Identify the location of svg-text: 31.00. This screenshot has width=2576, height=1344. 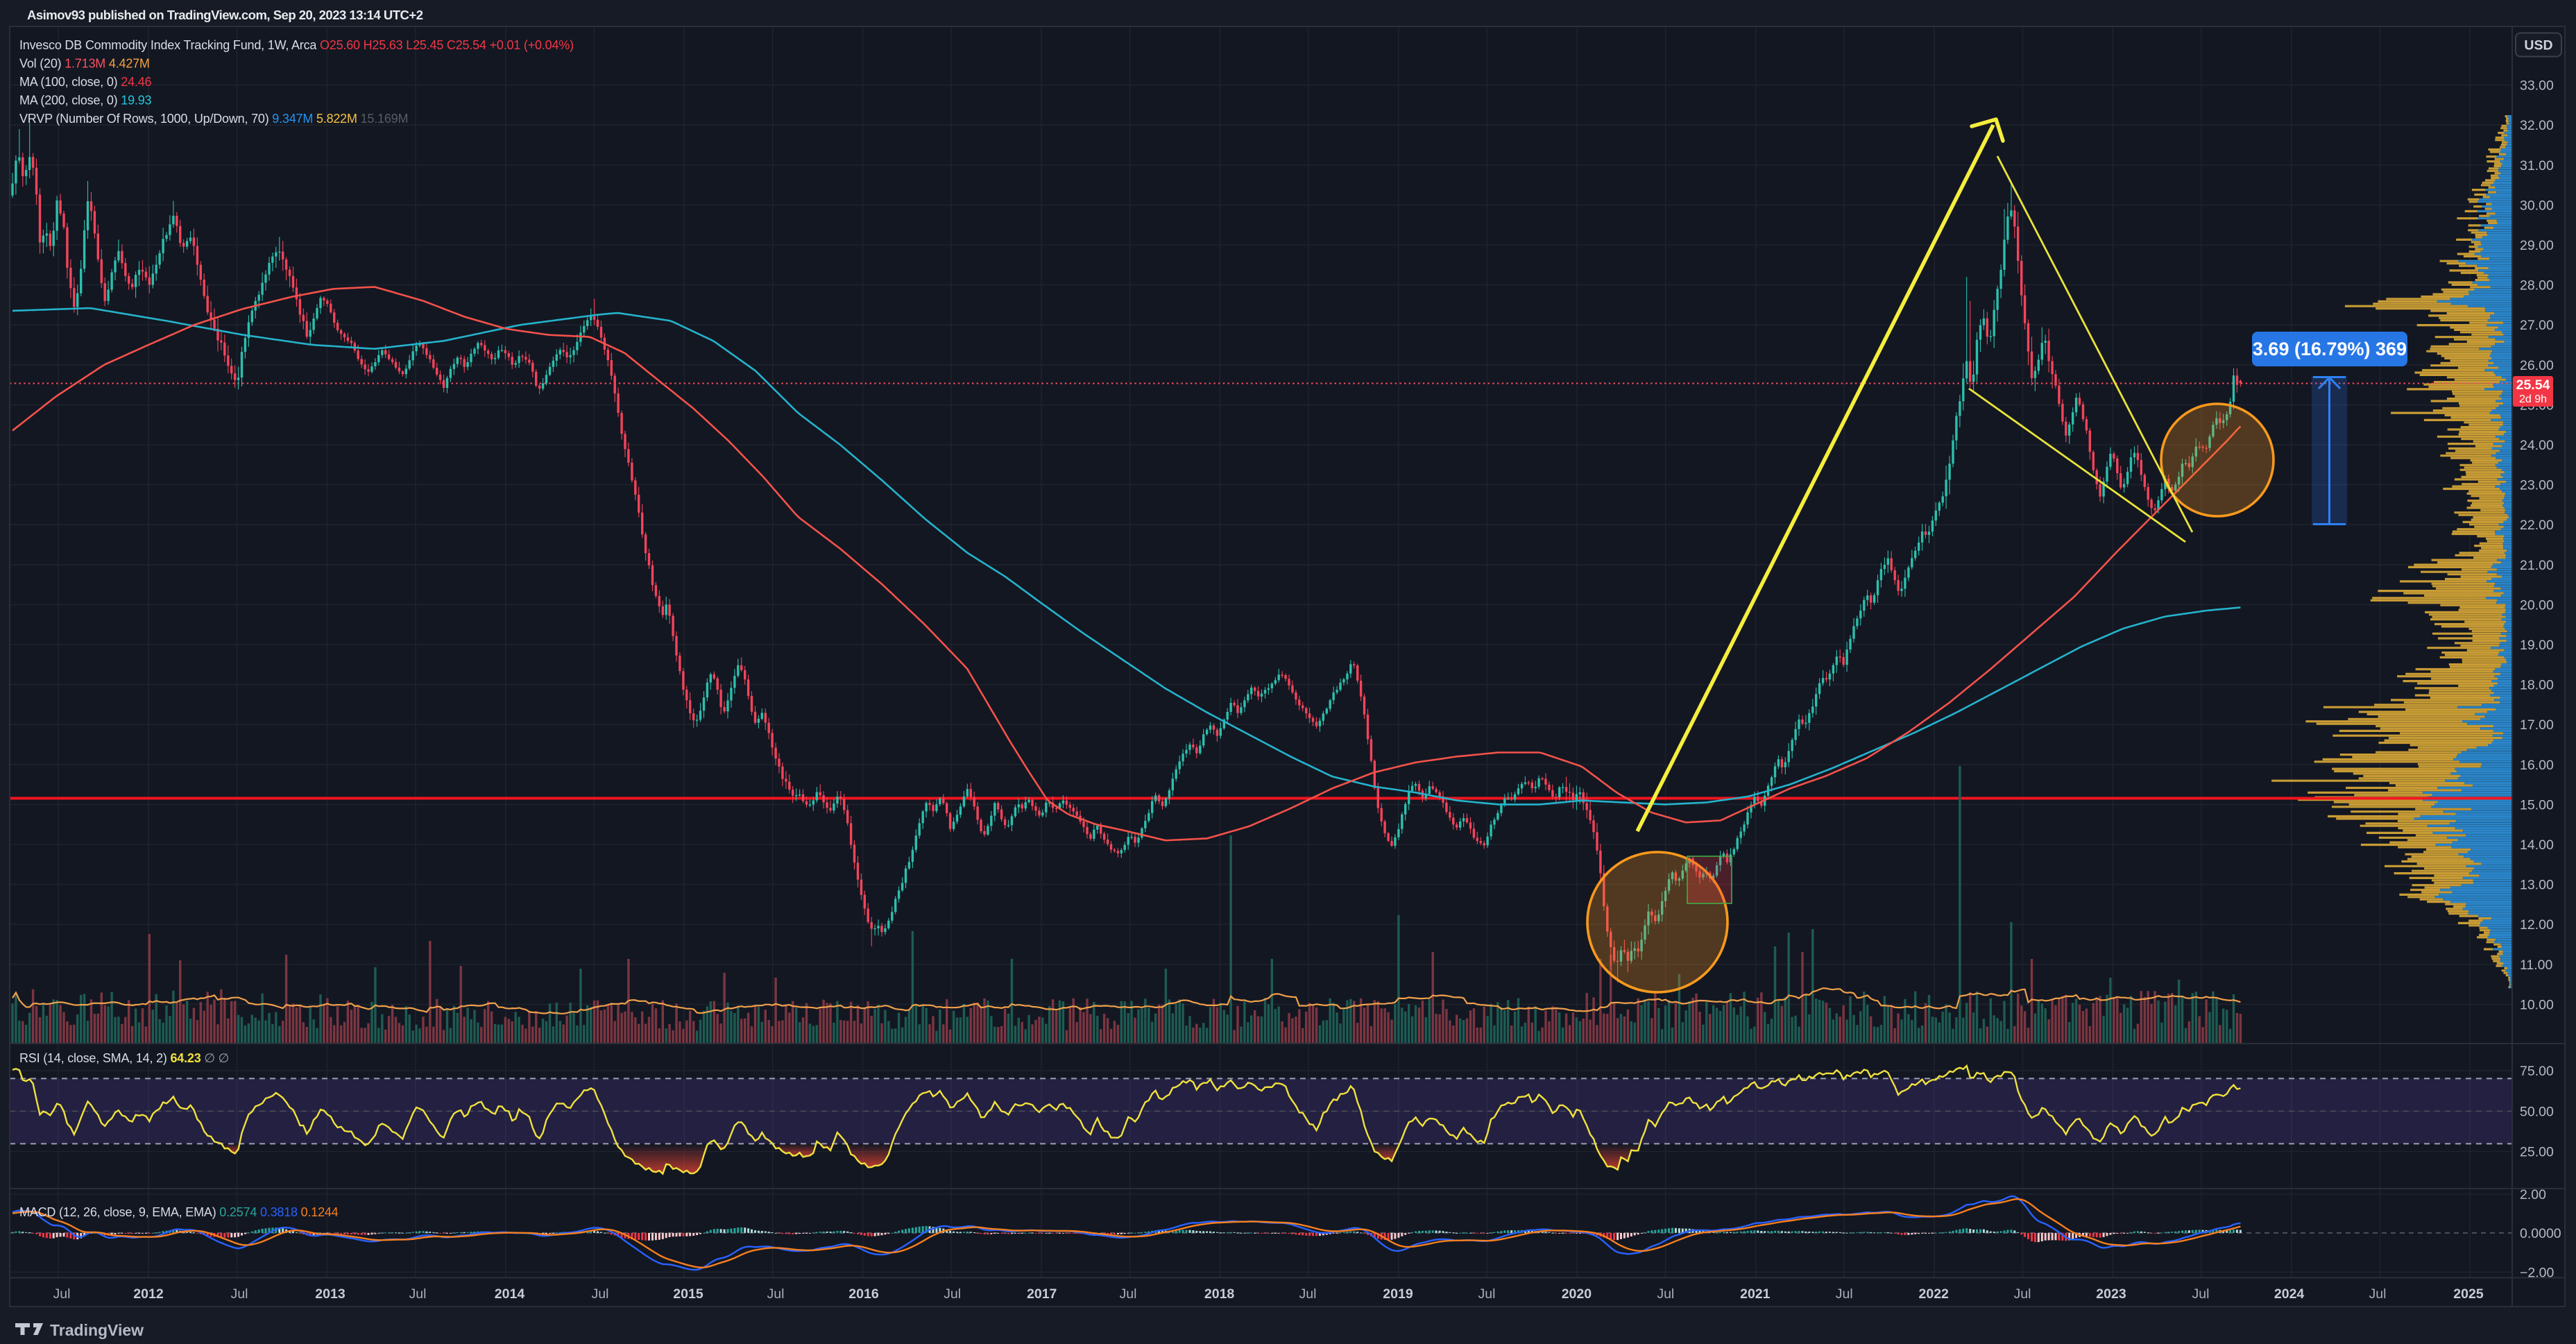
(2537, 165).